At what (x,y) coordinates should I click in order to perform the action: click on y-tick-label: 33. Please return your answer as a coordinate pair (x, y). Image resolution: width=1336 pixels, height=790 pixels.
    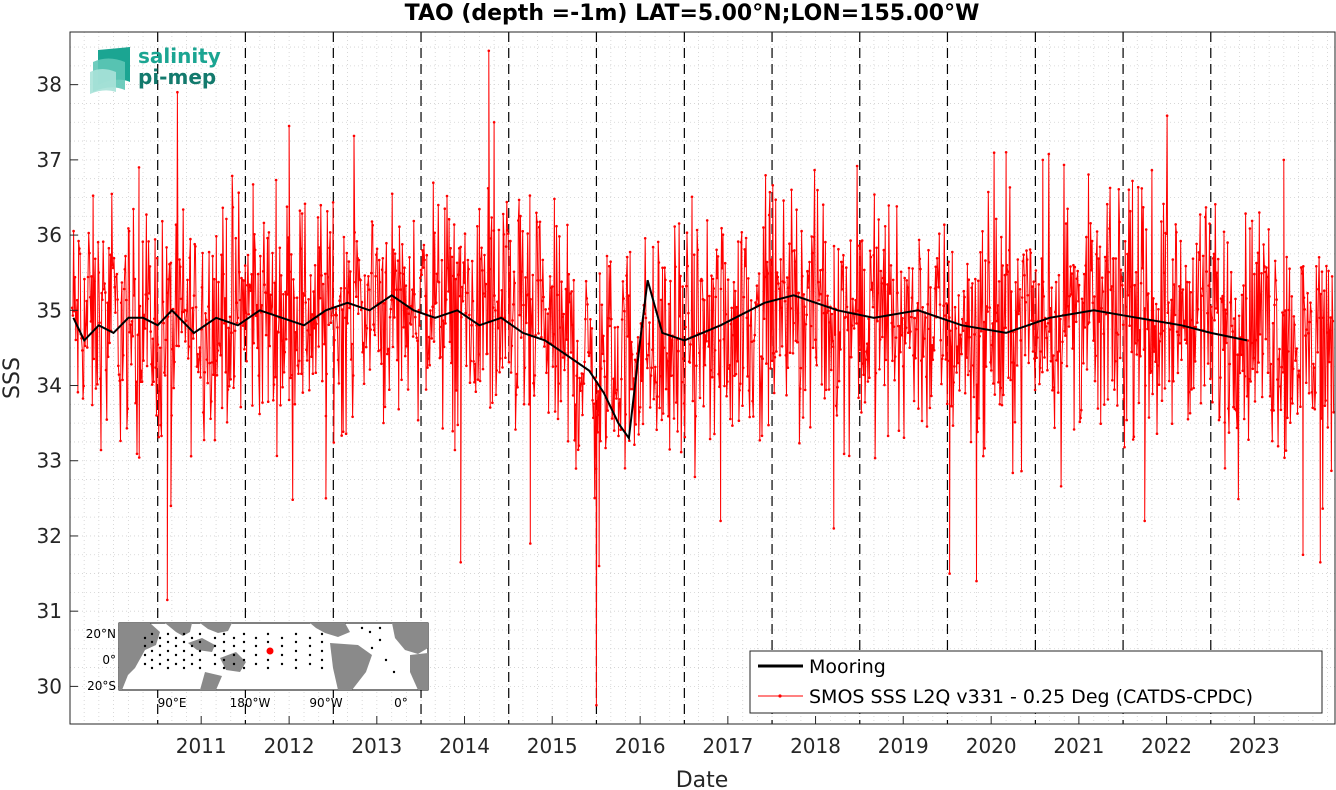
    Looking at the image, I should click on (49, 461).